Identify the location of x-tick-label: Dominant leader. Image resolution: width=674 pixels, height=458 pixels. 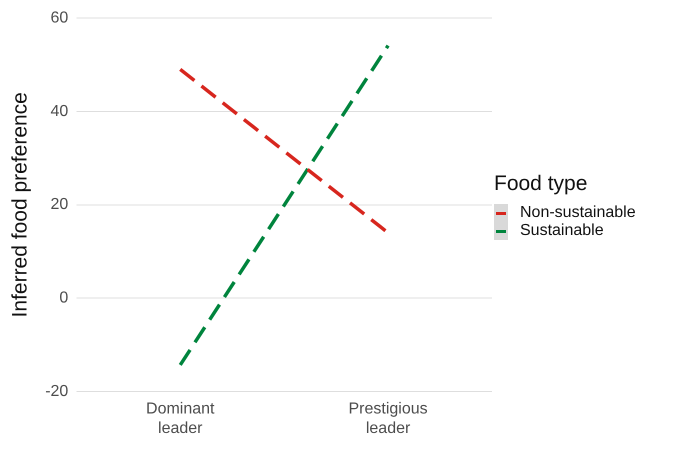
(181, 418).